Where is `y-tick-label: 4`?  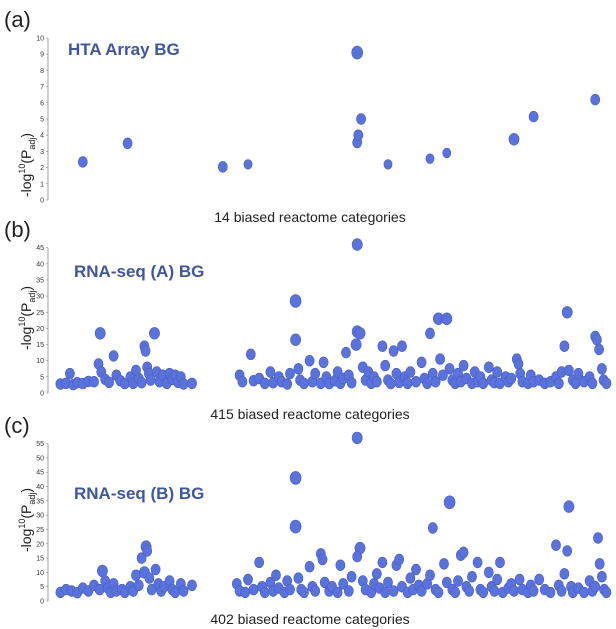 y-tick-label: 4 is located at coordinates (42, 136).